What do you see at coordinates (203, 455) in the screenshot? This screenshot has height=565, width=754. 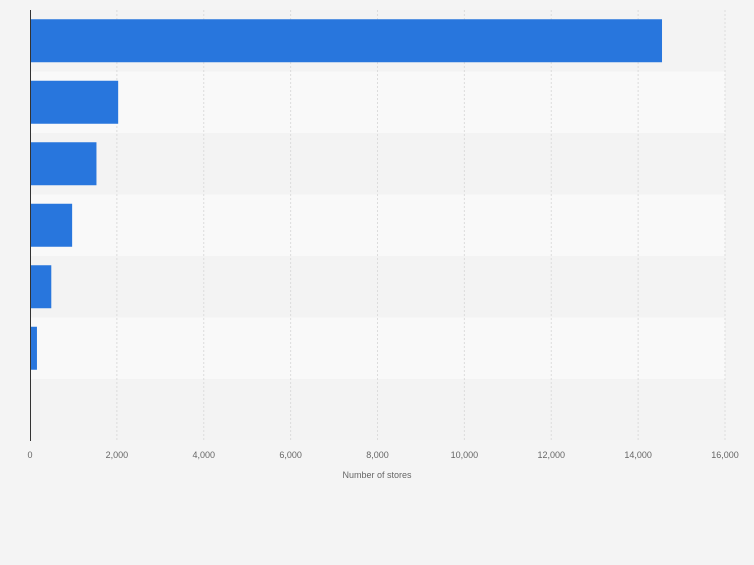 I see `x-tick-label: 4,000` at bounding box center [203, 455].